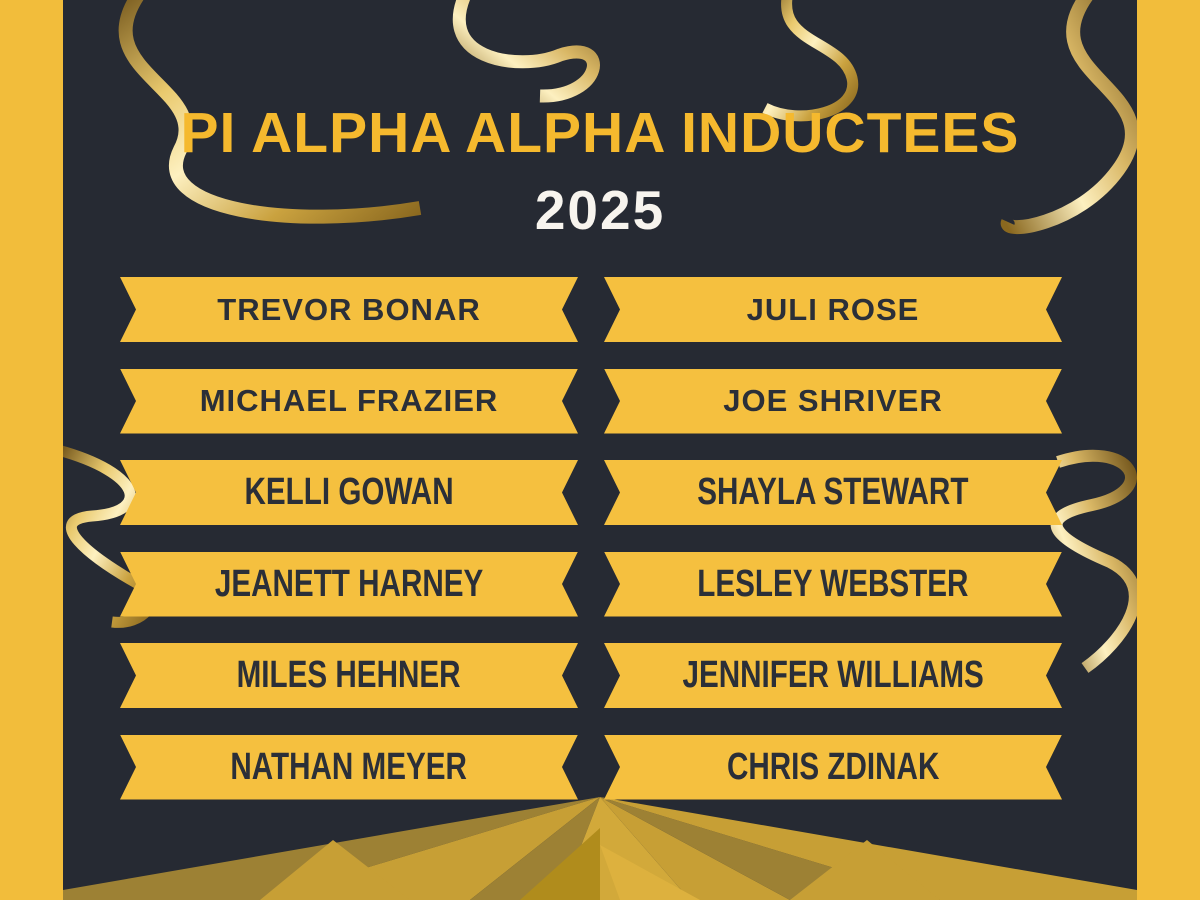 This screenshot has width=1200, height=900. I want to click on sunburst-decoration, so click(600, 848).